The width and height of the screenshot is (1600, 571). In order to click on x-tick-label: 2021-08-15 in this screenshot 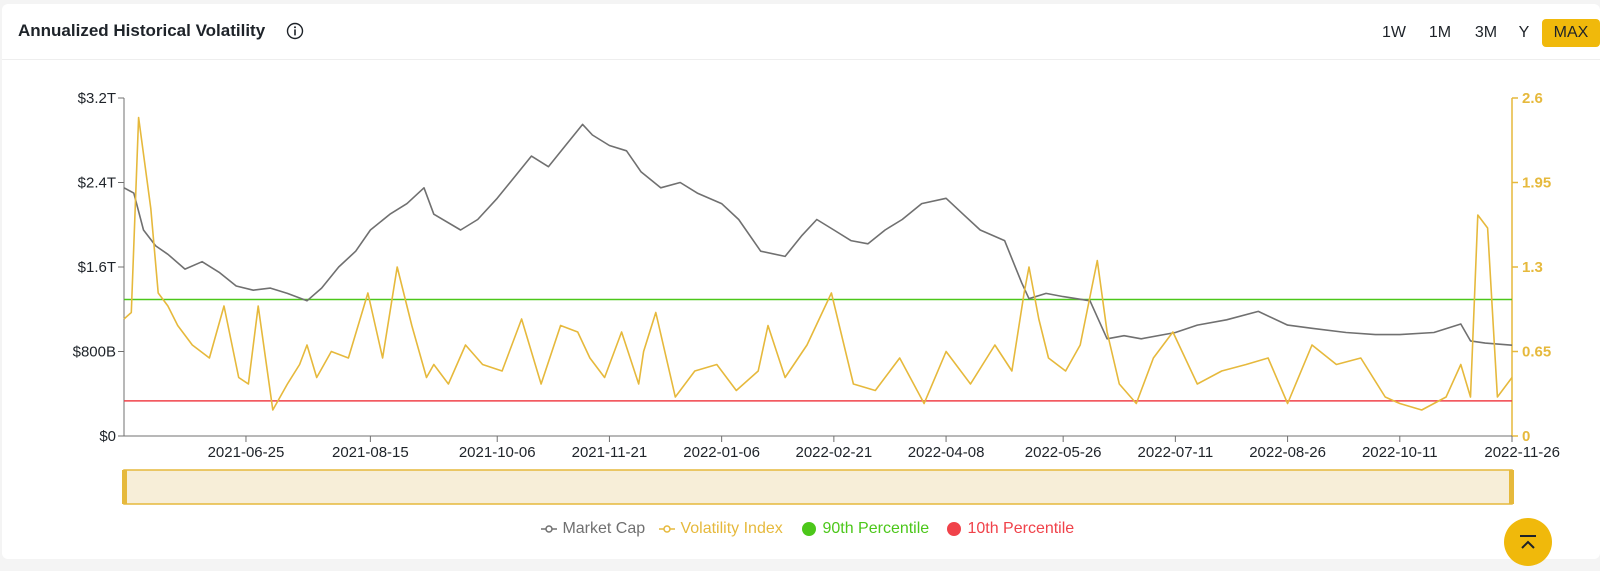, I will do `click(370, 452)`.